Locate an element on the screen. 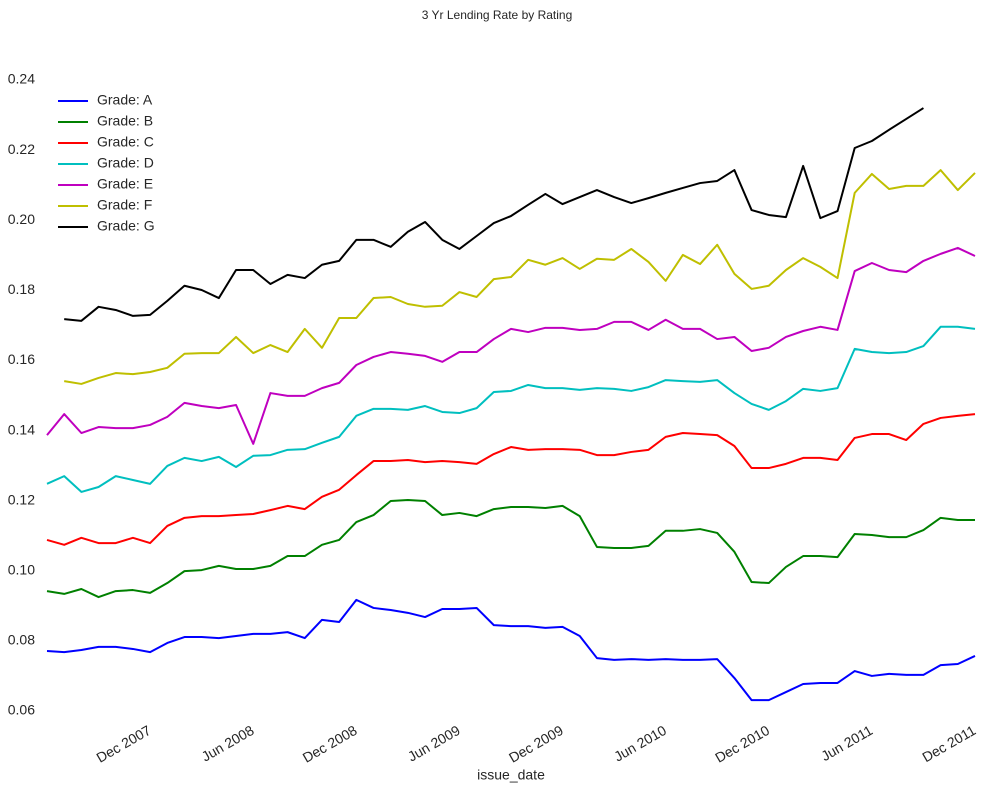  legend-label: Grade: G is located at coordinates (126, 226).